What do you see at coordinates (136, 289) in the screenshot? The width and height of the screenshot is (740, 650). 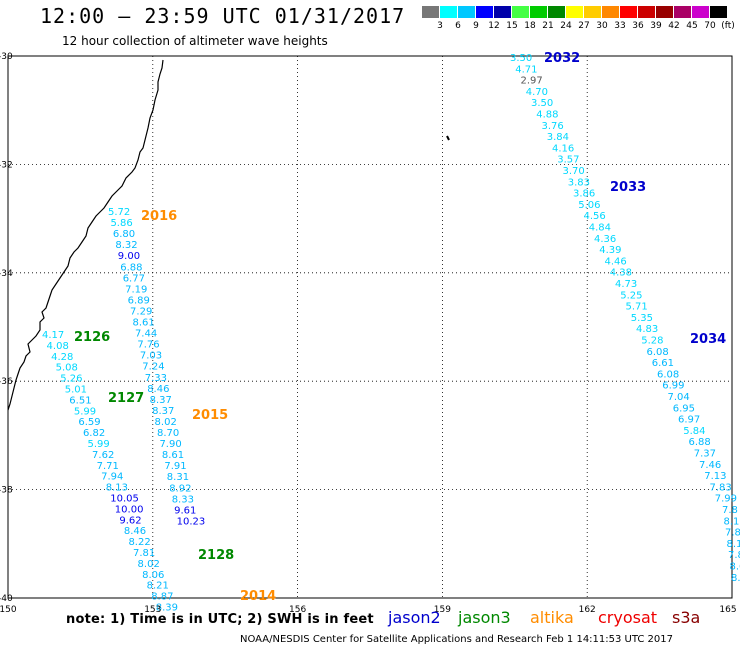 I see `swh-value: 7.19` at bounding box center [136, 289].